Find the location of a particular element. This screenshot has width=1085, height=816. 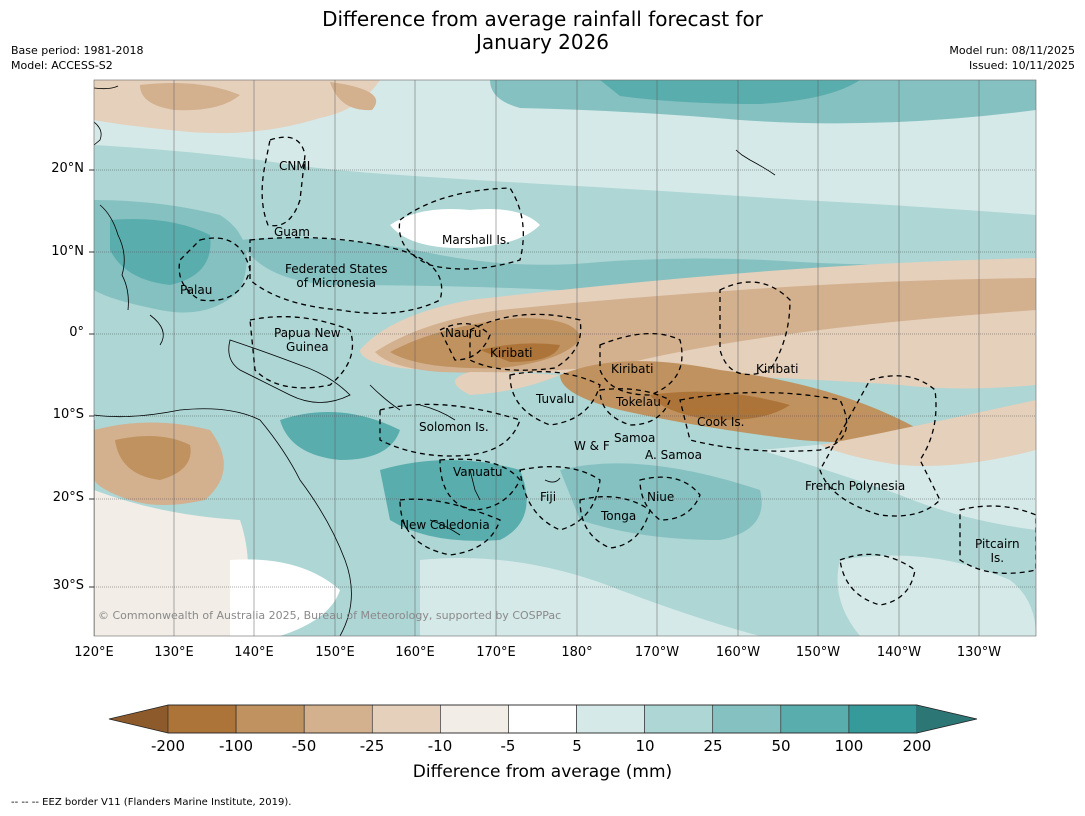

eez-tokelau is located at coordinates (635, 407).